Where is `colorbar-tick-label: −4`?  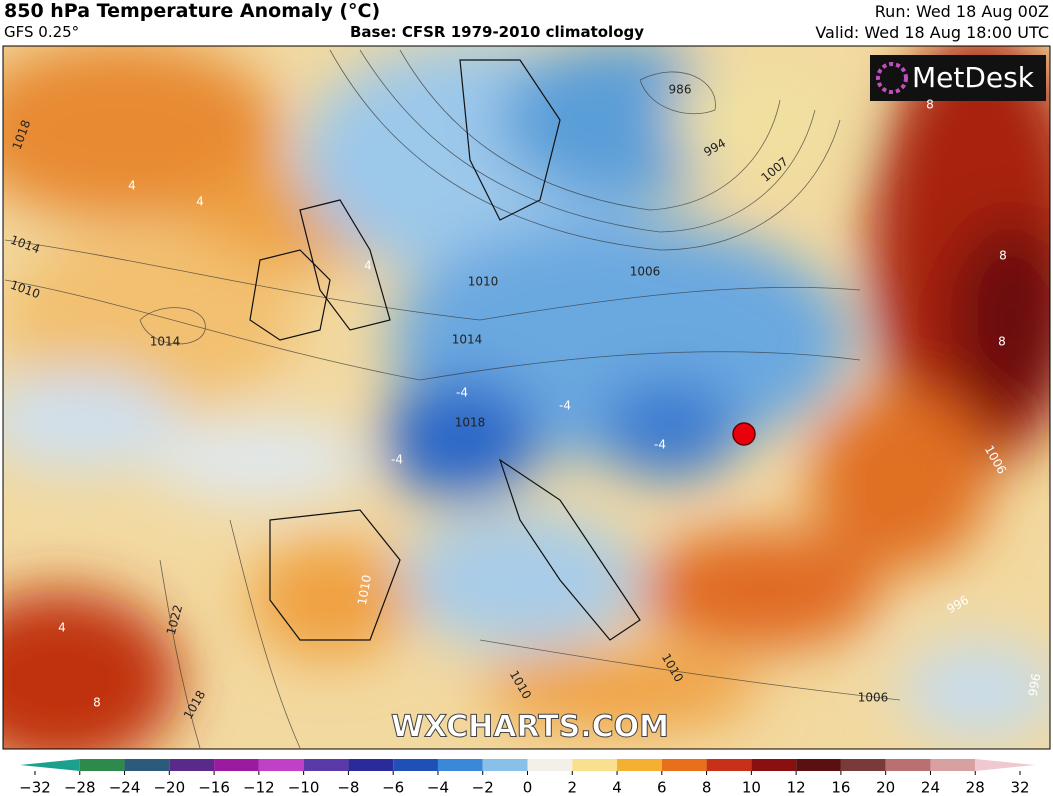 colorbar-tick-label: −4 is located at coordinates (438, 787).